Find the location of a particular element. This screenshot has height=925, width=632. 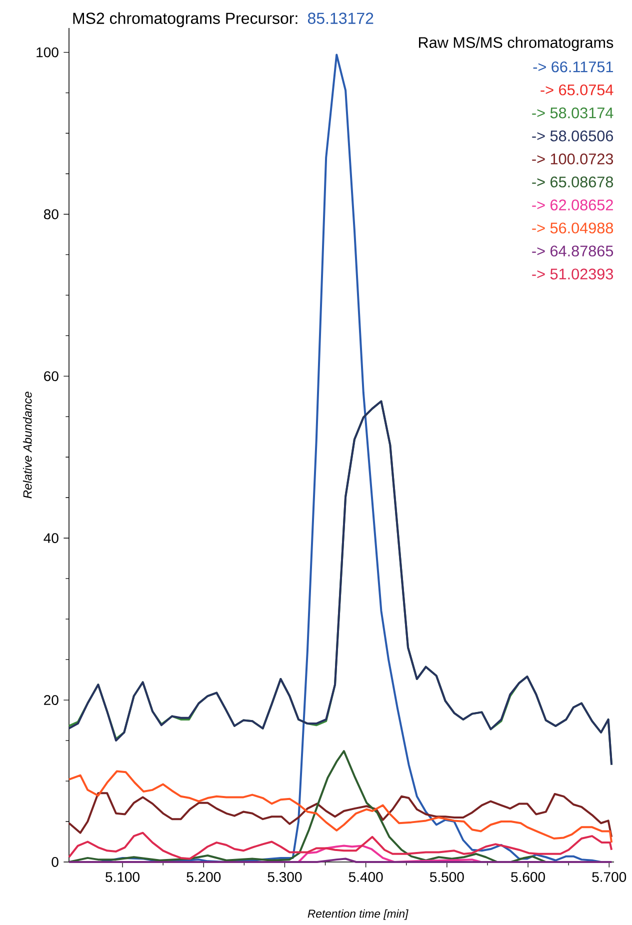

x-tick-label: 5.500 is located at coordinates (447, 877).